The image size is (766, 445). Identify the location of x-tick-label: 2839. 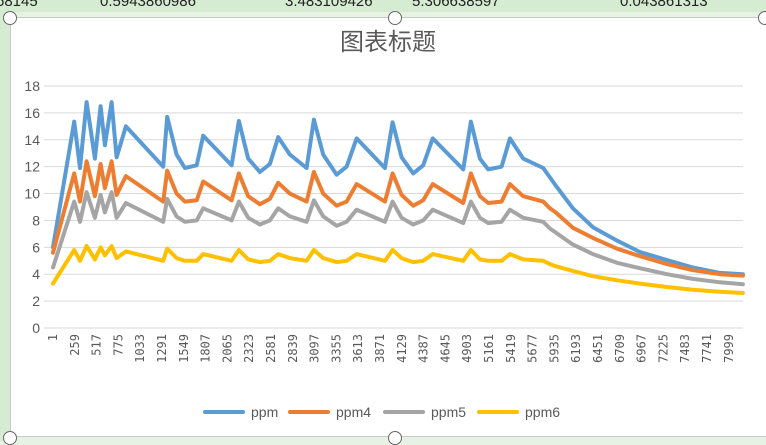
(293, 348).